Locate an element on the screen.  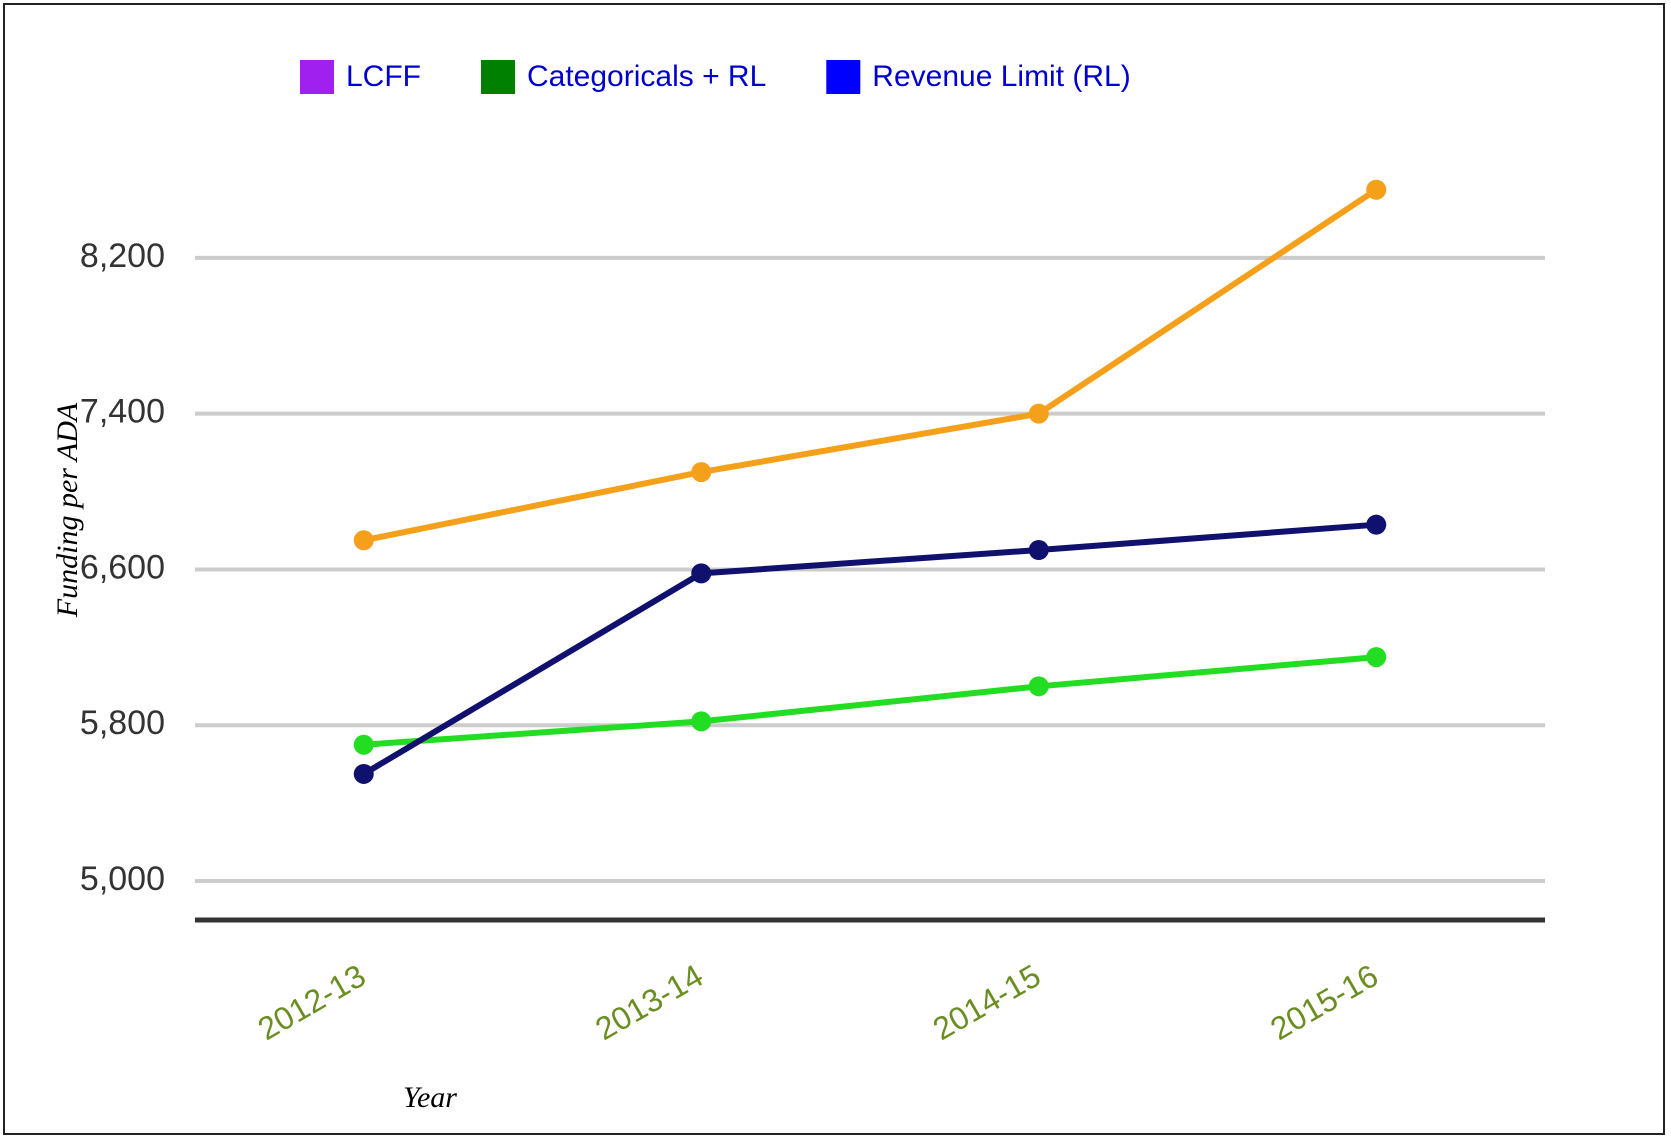
legend-label: Revenue Limit (RL) is located at coordinates (1001, 76).